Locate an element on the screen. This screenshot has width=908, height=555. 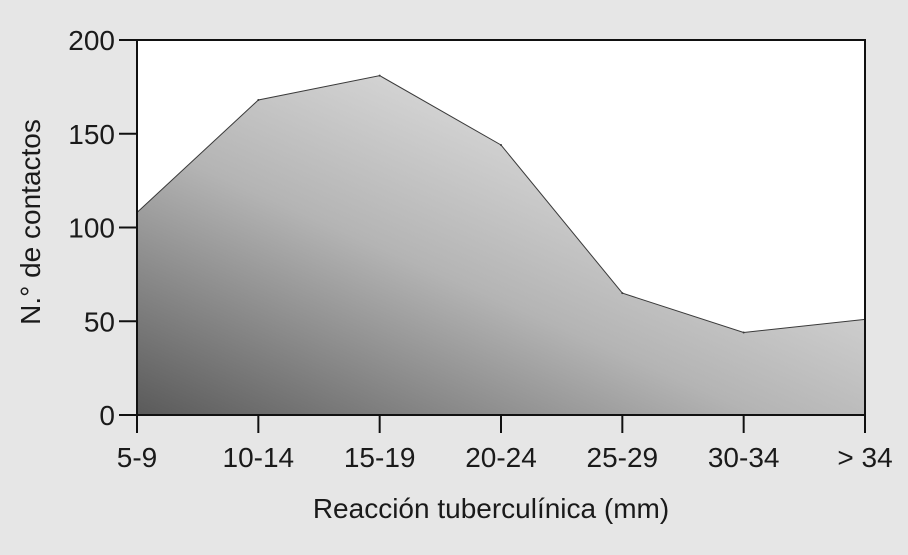
y-tick-label-1: 0 is located at coordinates (107, 415).